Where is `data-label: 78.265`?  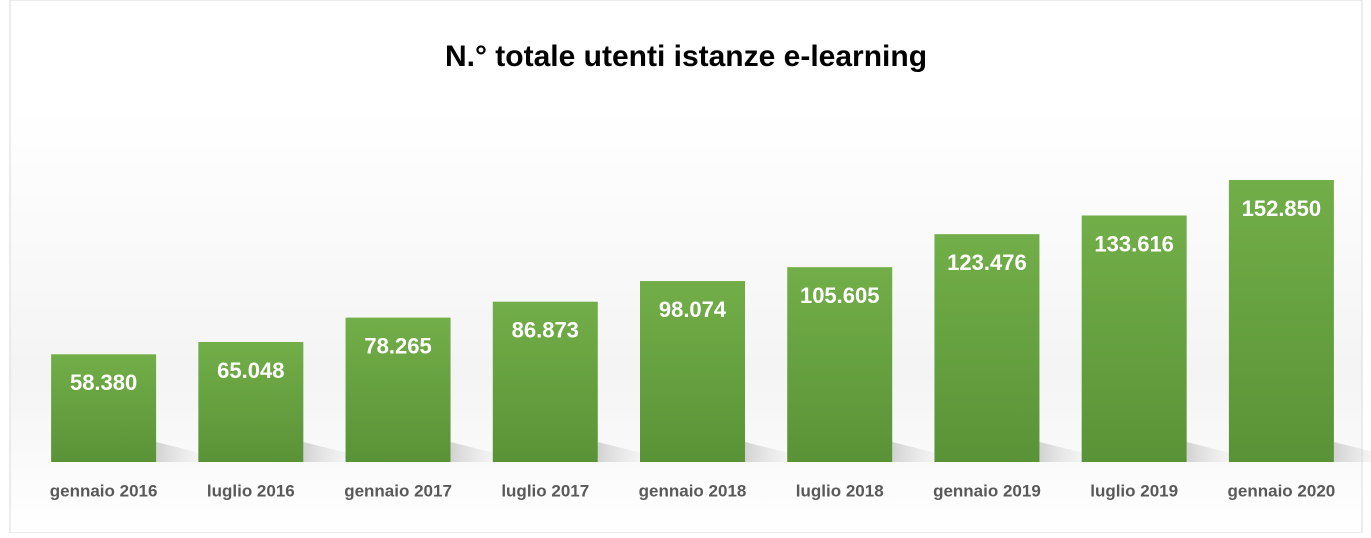
data-label: 78.265 is located at coordinates (397, 345).